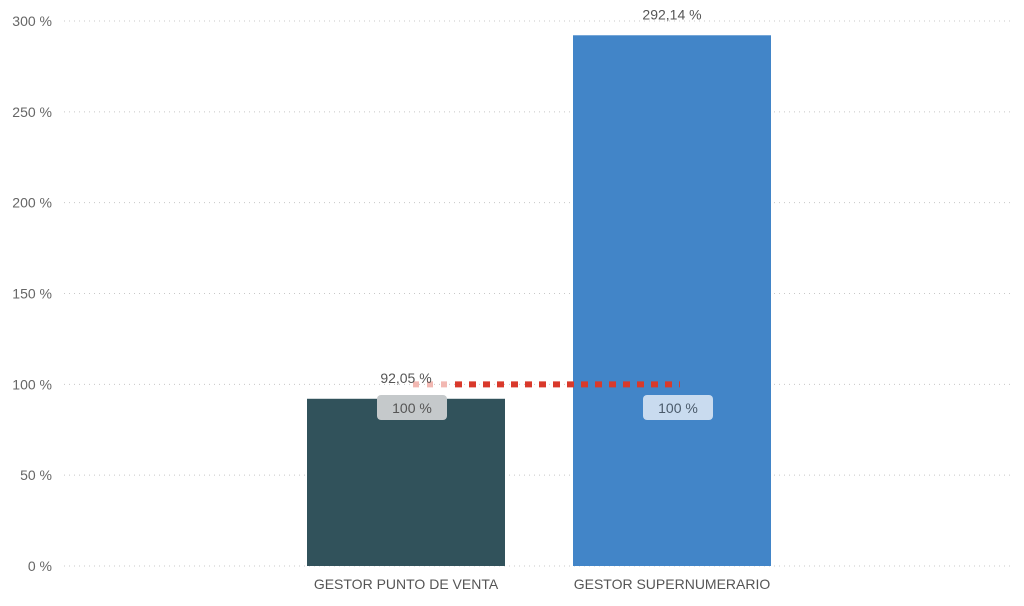 This screenshot has height=606, width=1024. I want to click on bar-value-label: 292,14 %, so click(671, 14).